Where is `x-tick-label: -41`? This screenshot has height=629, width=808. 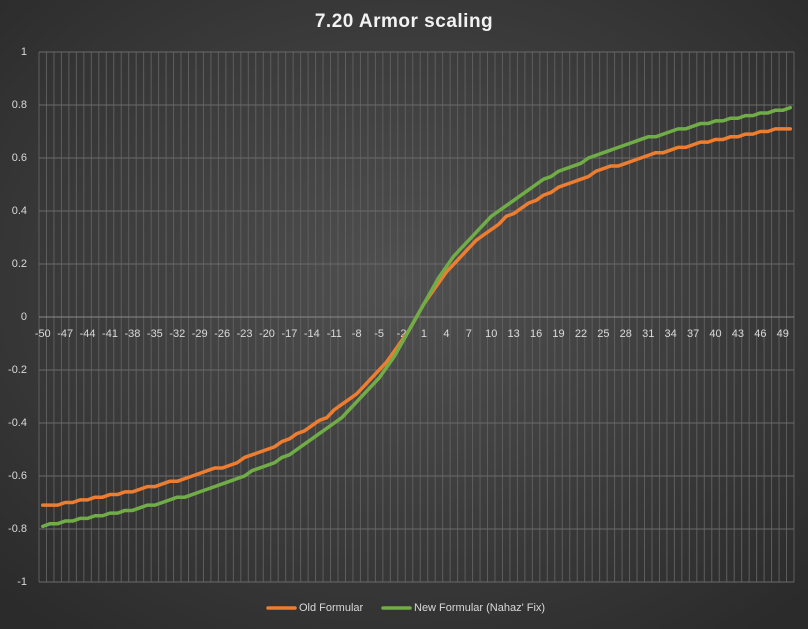 x-tick-label: -41 is located at coordinates (110, 334).